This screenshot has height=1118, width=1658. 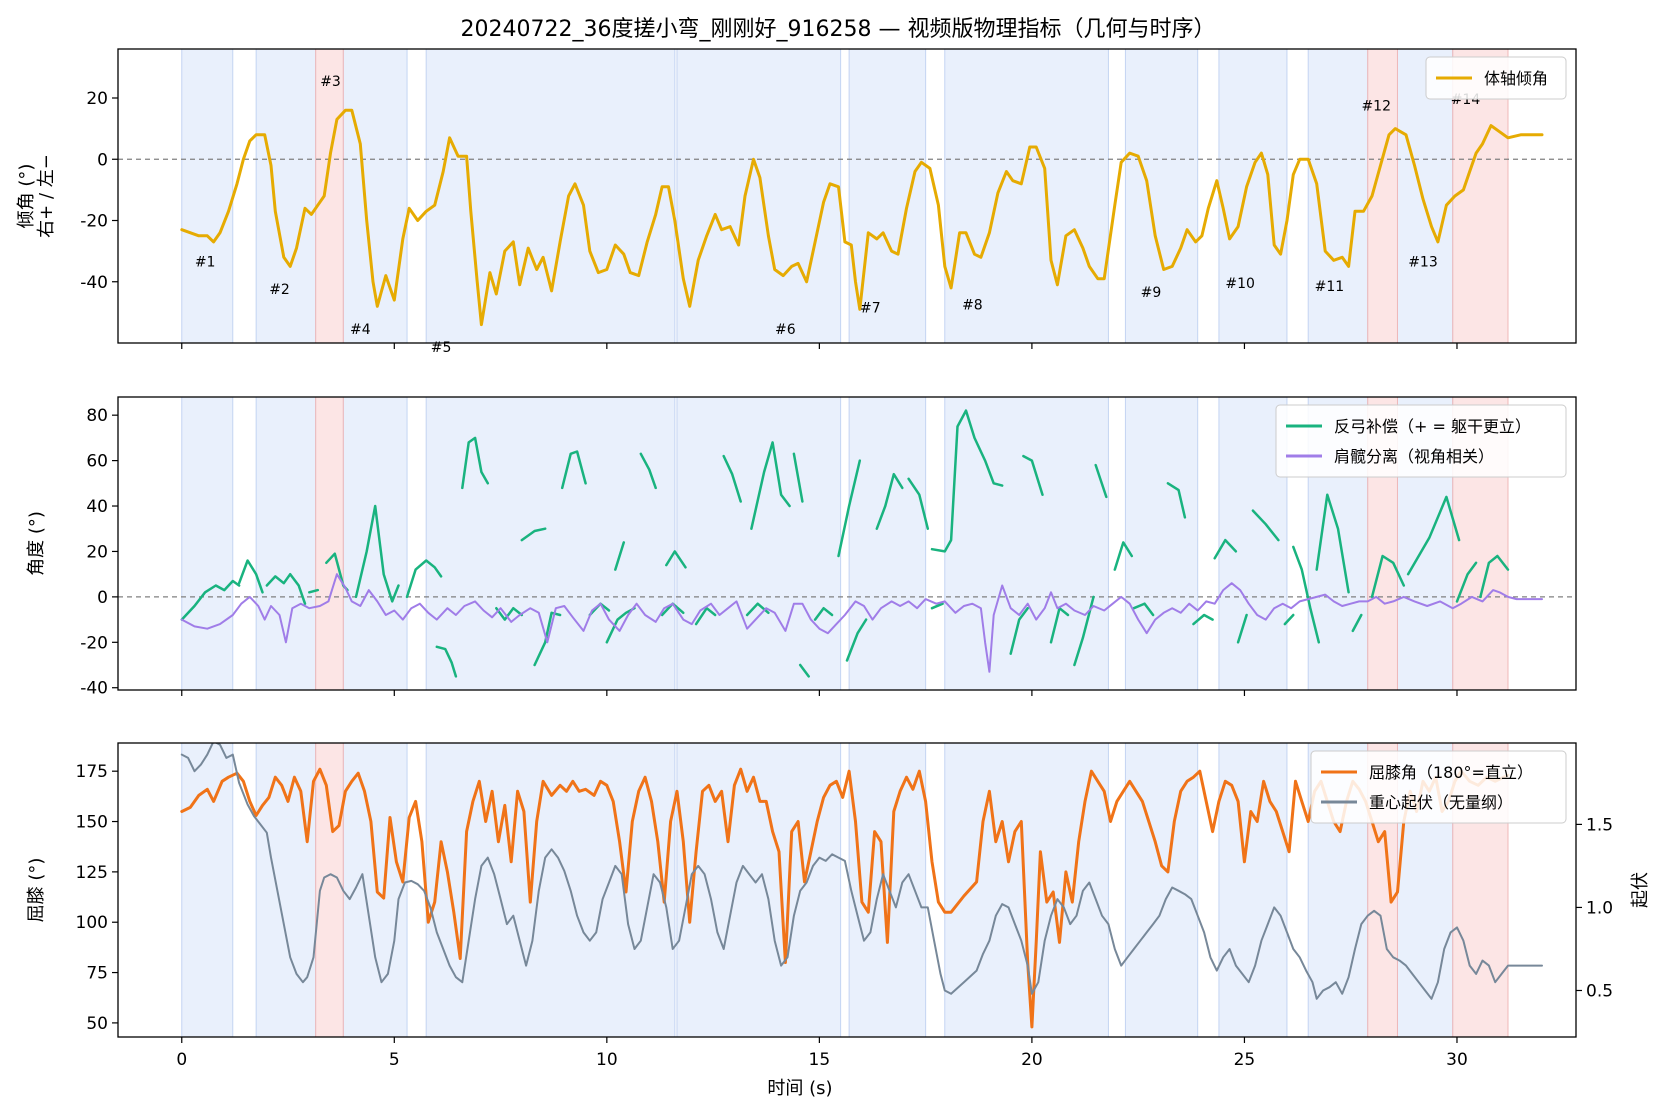 What do you see at coordinates (785, 330) in the screenshot?
I see `annotation-label: #6` at bounding box center [785, 330].